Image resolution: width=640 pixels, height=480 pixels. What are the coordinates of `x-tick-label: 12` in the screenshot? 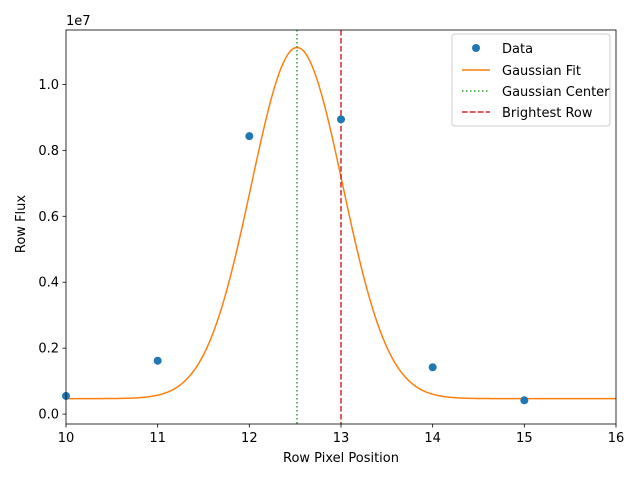 It's located at (249, 438).